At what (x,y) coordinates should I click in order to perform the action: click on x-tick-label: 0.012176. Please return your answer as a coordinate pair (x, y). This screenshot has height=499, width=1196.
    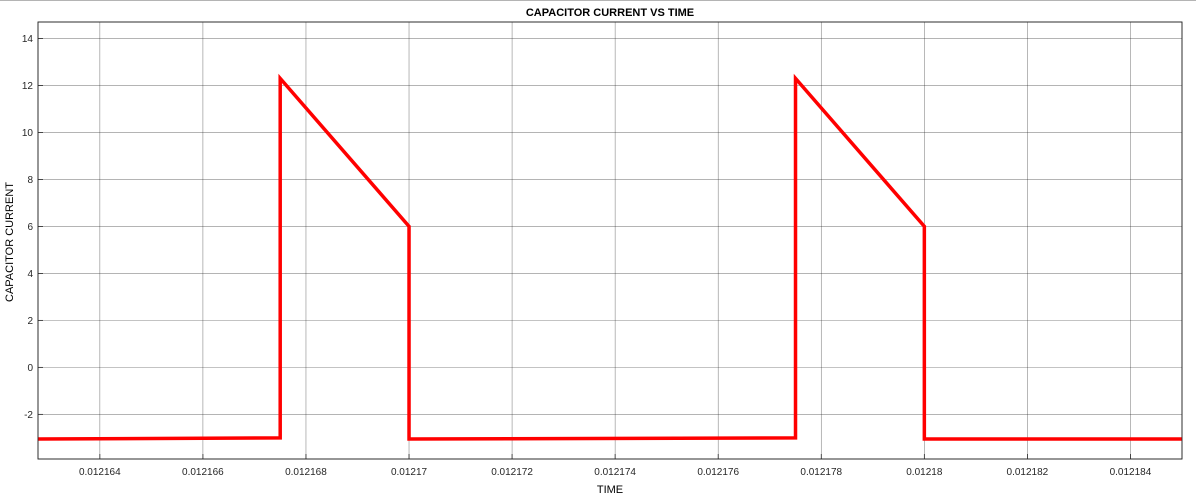
    Looking at the image, I should click on (718, 472).